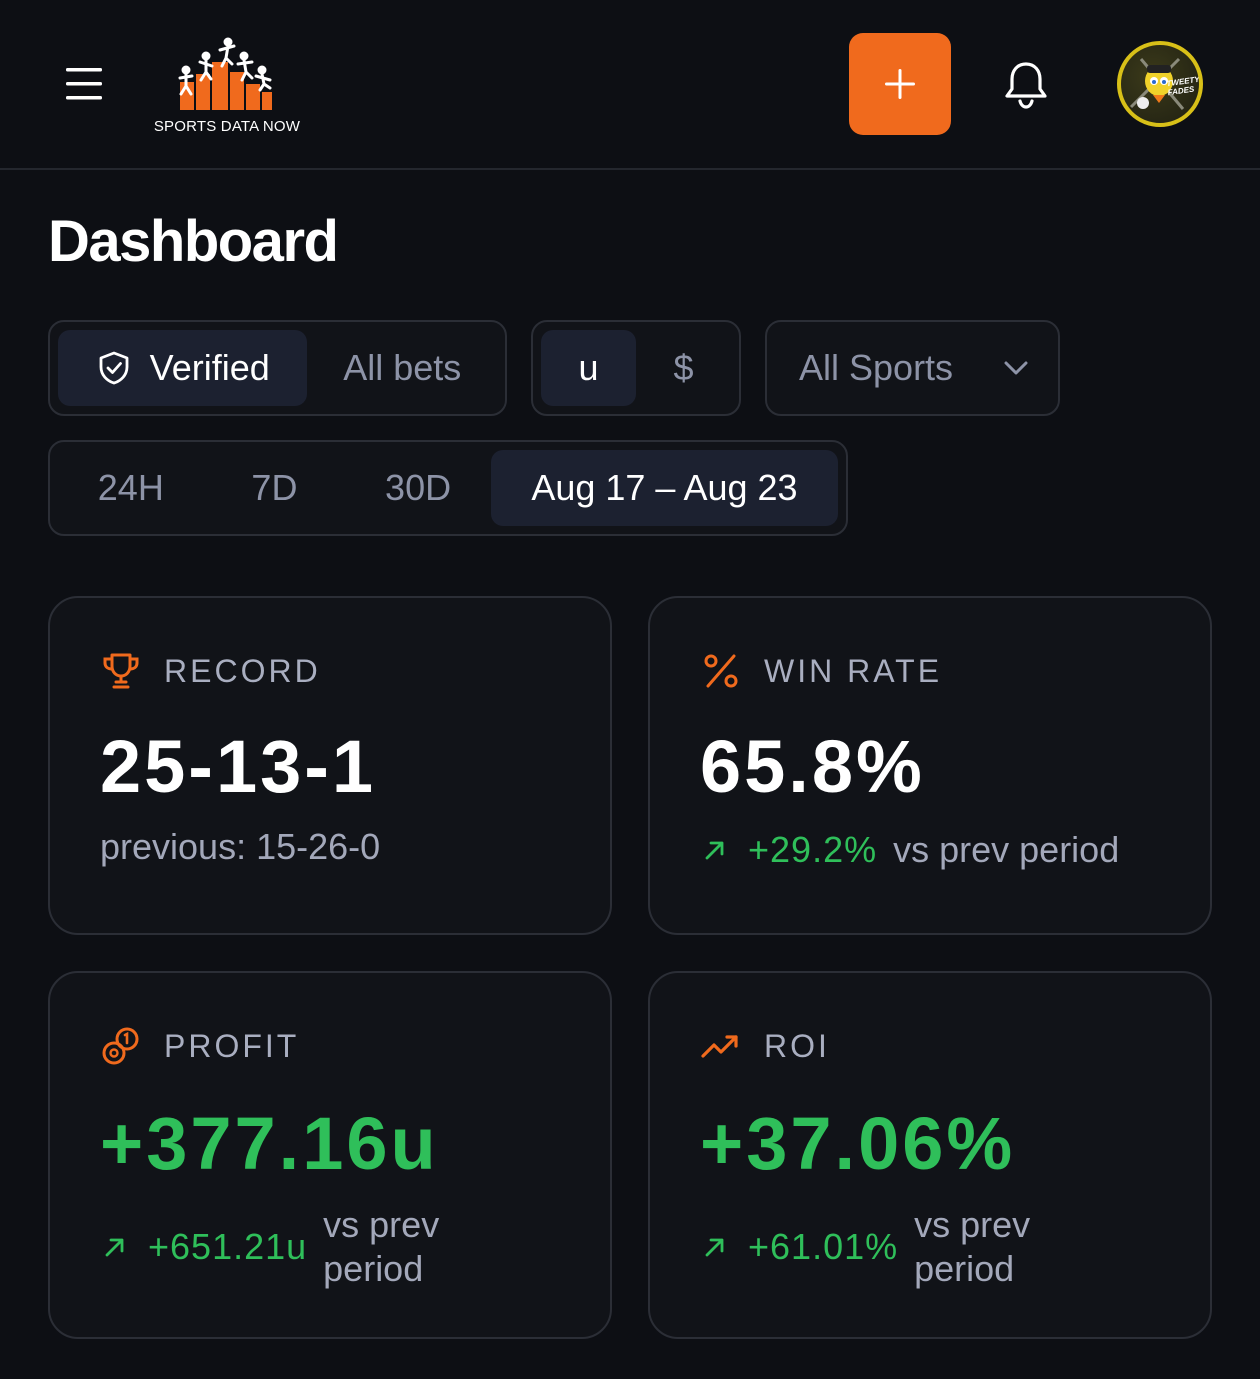 The width and height of the screenshot is (1260, 1379). I want to click on period-label: 24H, so click(130, 487).